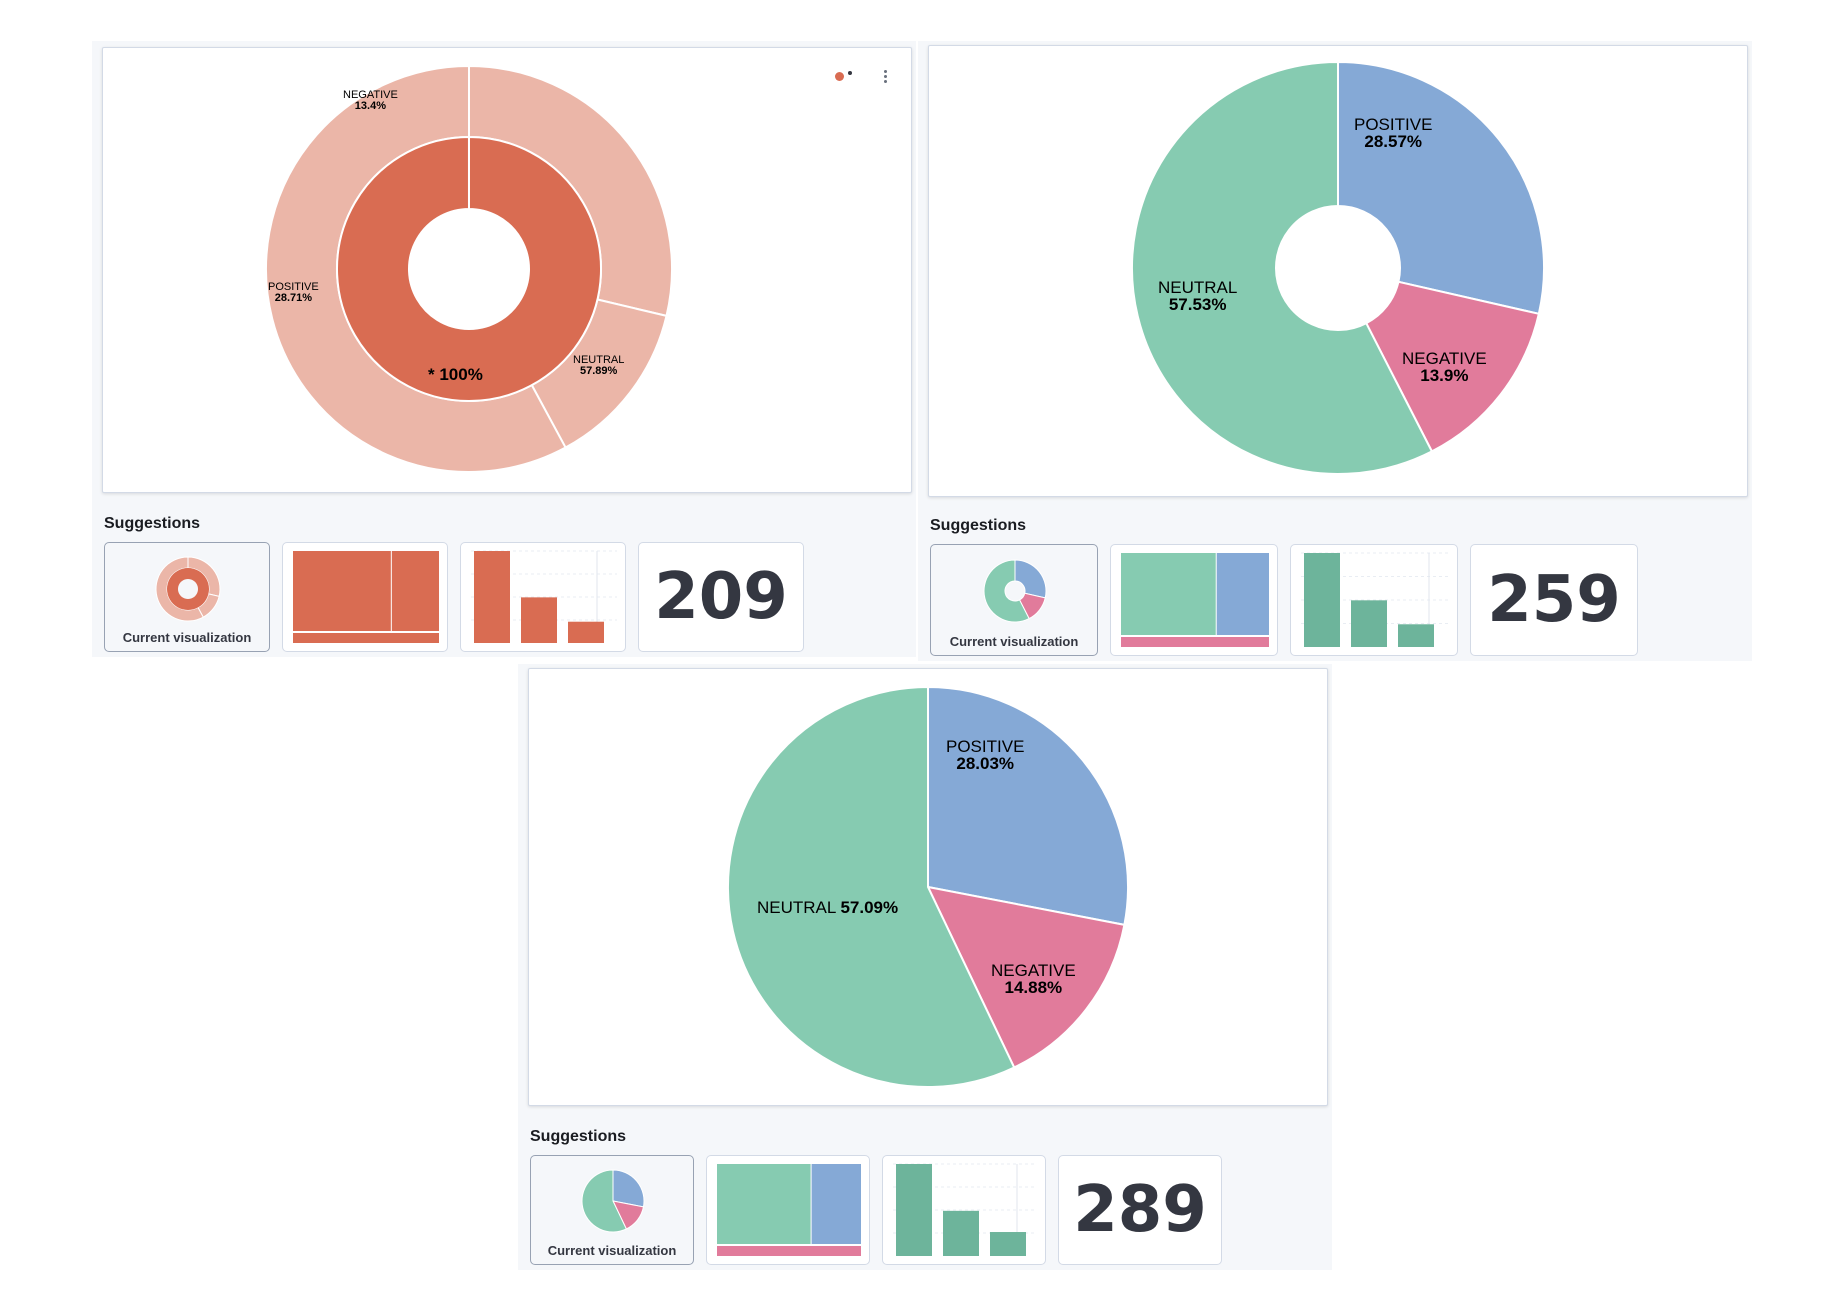  I want to click on donut-chart, so click(1338, 267).